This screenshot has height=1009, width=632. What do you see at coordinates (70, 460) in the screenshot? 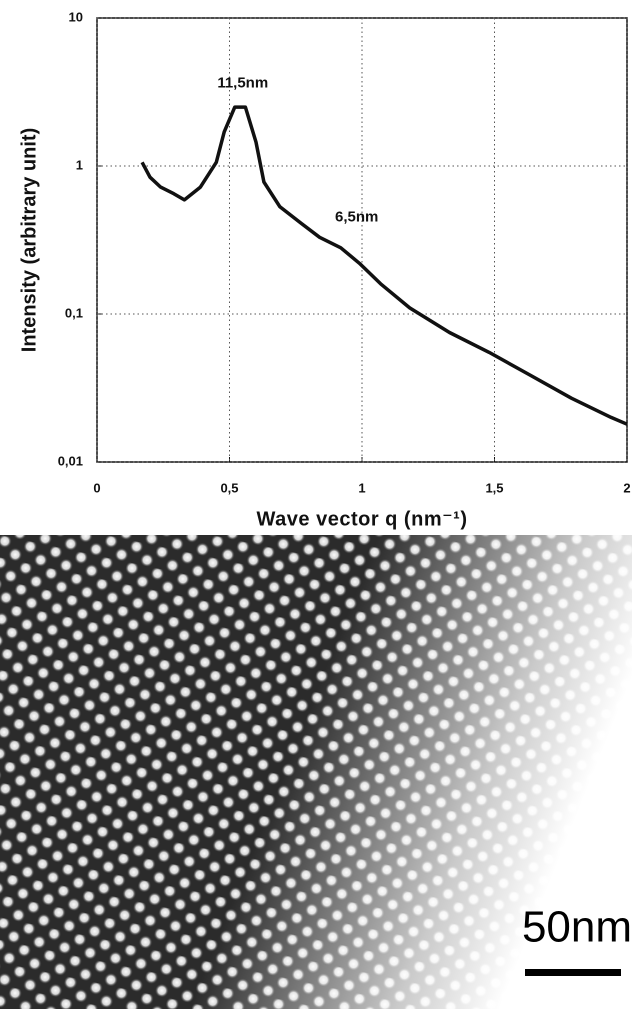
I see `y-tick-label: 0,01` at bounding box center [70, 460].